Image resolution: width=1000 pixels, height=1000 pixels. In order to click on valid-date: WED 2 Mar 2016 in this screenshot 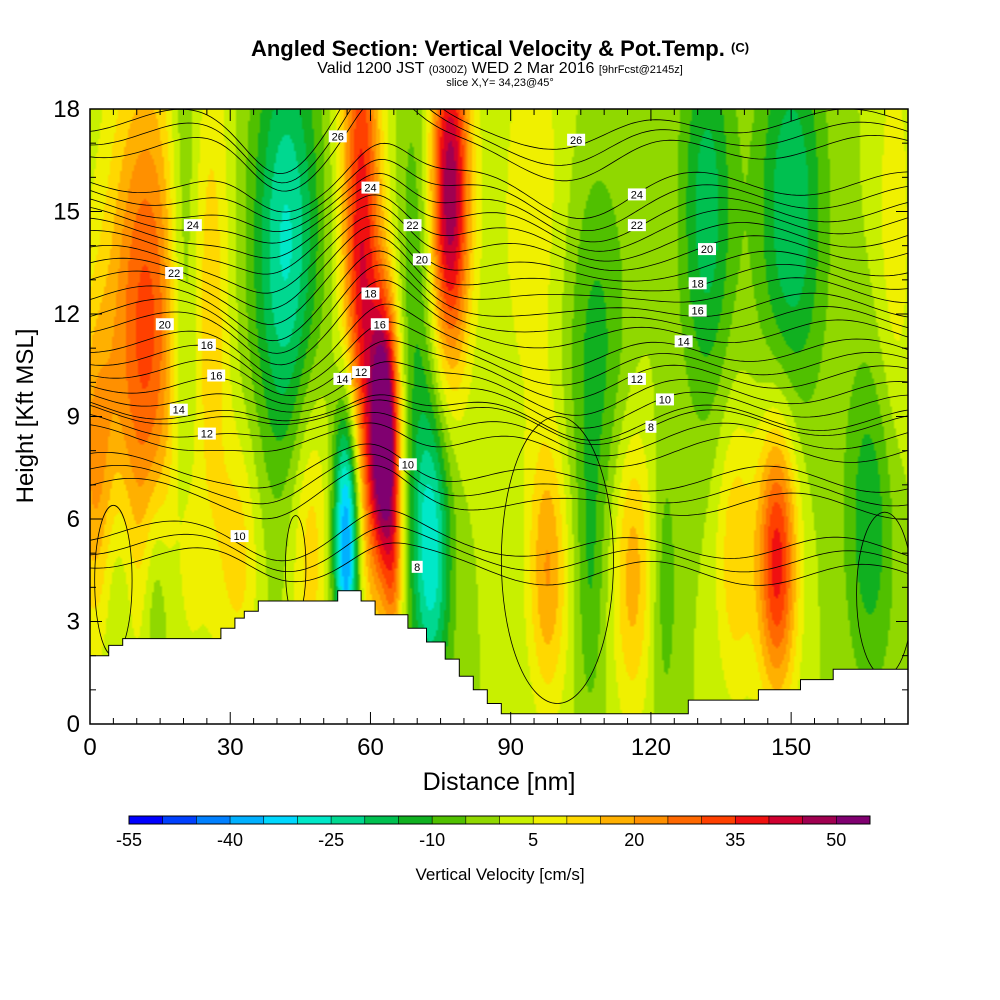, I will do `click(533, 68)`.